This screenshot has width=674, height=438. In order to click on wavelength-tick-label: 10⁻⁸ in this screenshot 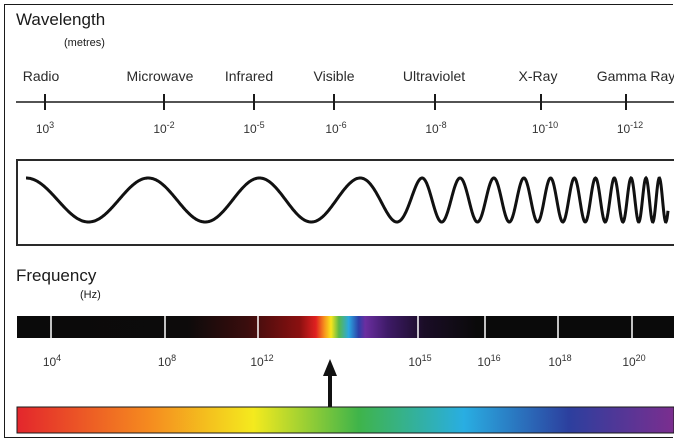, I will do `click(436, 128)`.